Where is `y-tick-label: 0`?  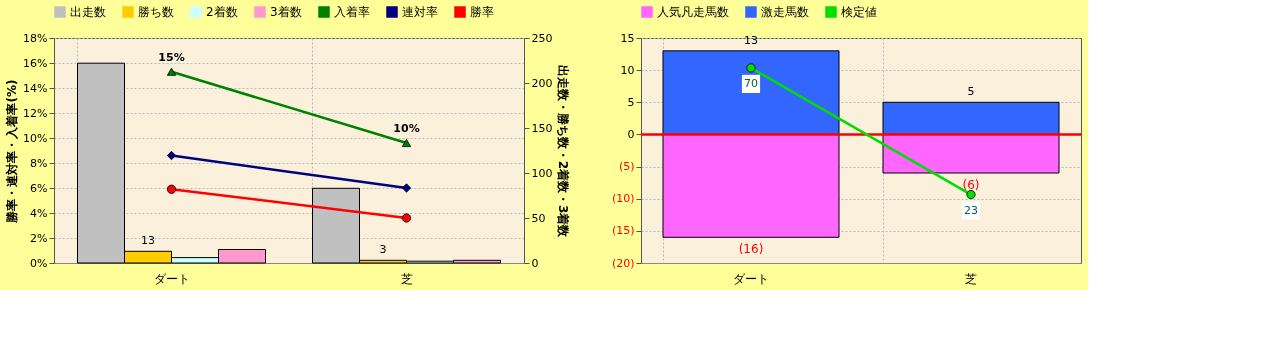
y-tick-label: 0 is located at coordinates (631, 134).